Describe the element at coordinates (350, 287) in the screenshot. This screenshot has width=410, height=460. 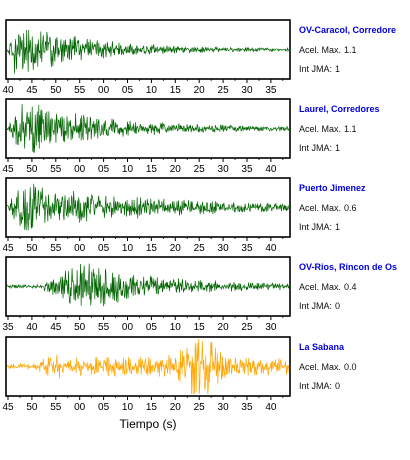
I see `max-acceleration-value: 0.4` at that location.